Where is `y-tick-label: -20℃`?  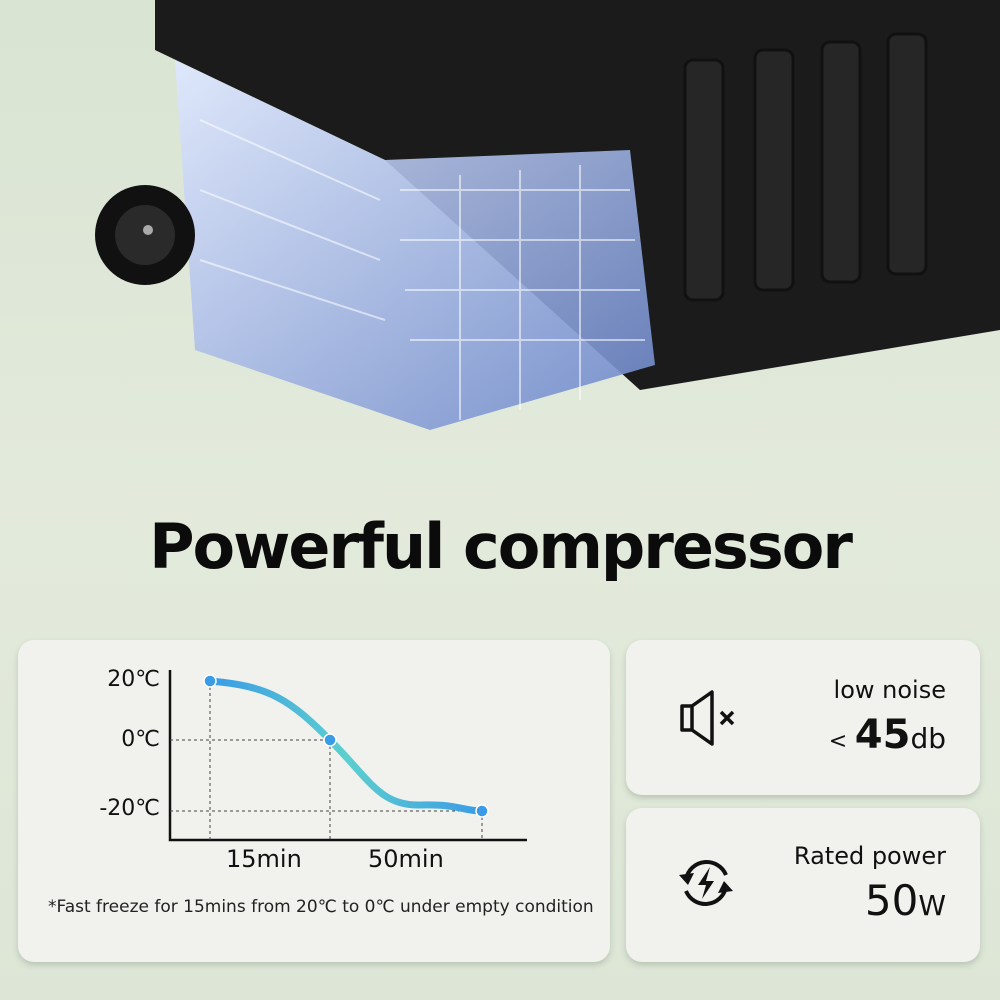 y-tick-label: -20℃ is located at coordinates (129, 808).